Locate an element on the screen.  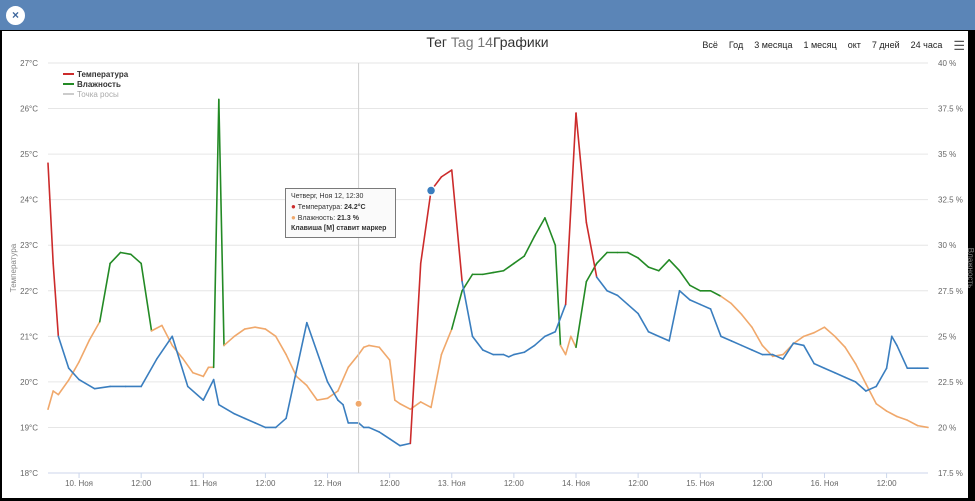
close-button: × is located at coordinates (15, 15).